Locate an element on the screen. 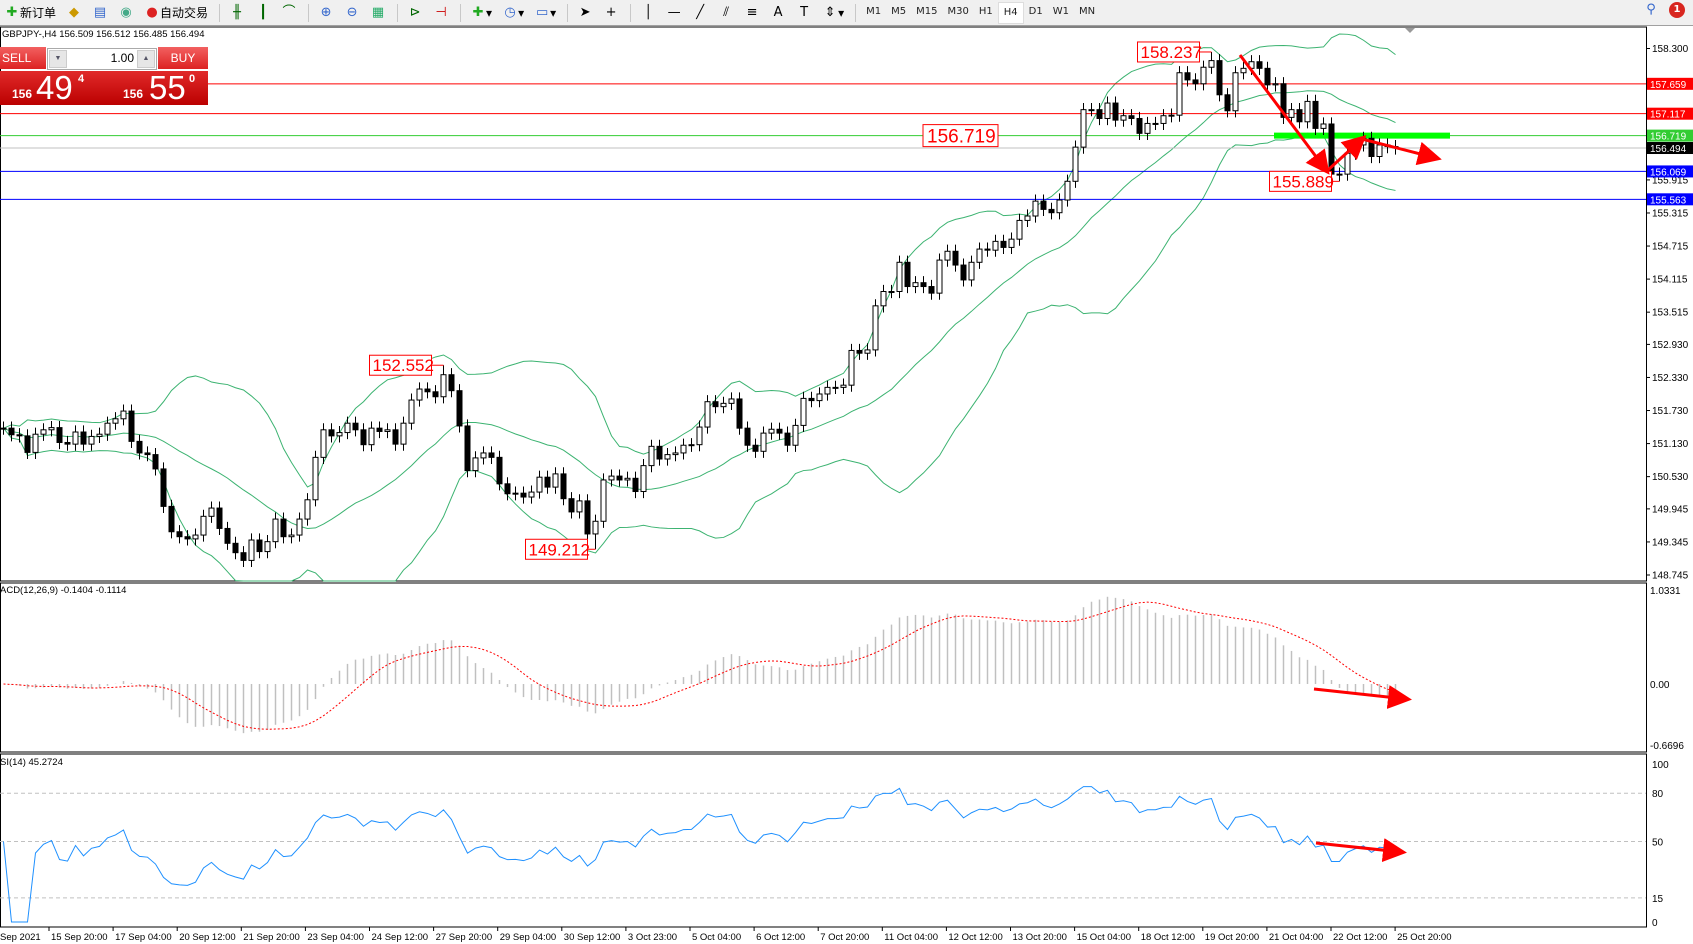 This screenshot has width=1693, height=944. notification-badge: 1 is located at coordinates (1677, 10).